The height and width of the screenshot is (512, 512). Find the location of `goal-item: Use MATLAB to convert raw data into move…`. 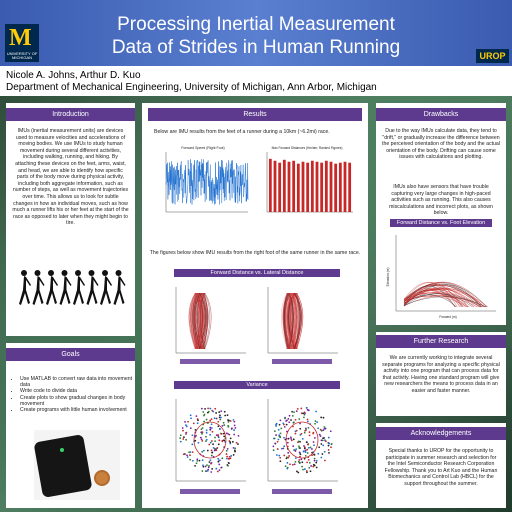

goal-item: Use MATLAB to convert raw data into move… is located at coordinates (79, 382).